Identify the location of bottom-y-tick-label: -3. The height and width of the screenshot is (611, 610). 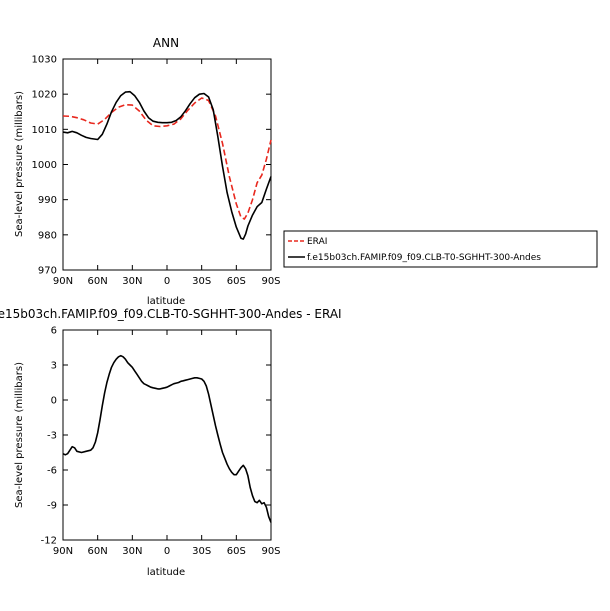
(52, 436).